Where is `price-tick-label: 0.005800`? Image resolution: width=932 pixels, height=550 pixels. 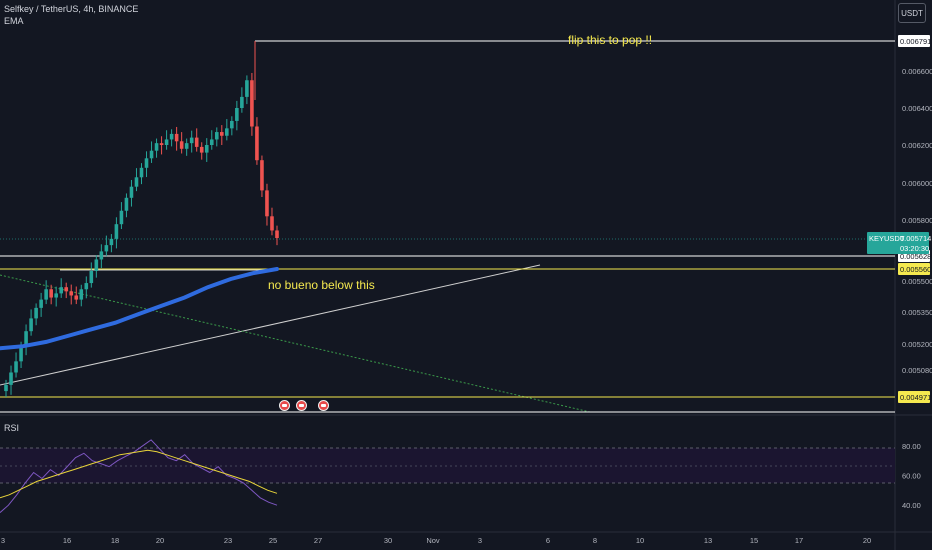 price-tick-label: 0.005800 is located at coordinates (917, 220).